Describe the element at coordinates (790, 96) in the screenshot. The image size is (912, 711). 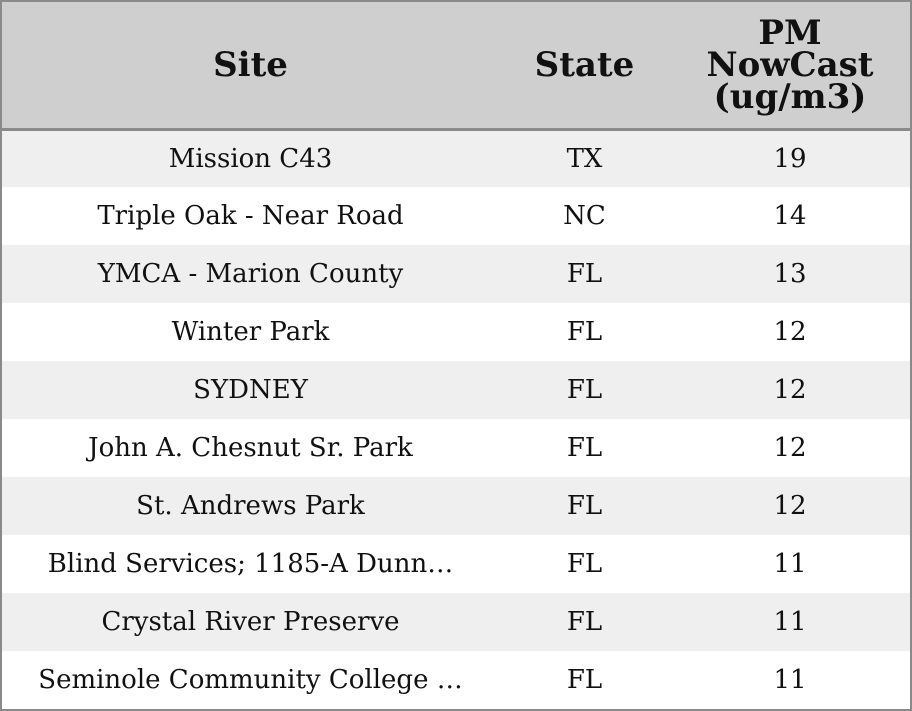
I see `header-pm-line-3: (ug/m3)` at that location.